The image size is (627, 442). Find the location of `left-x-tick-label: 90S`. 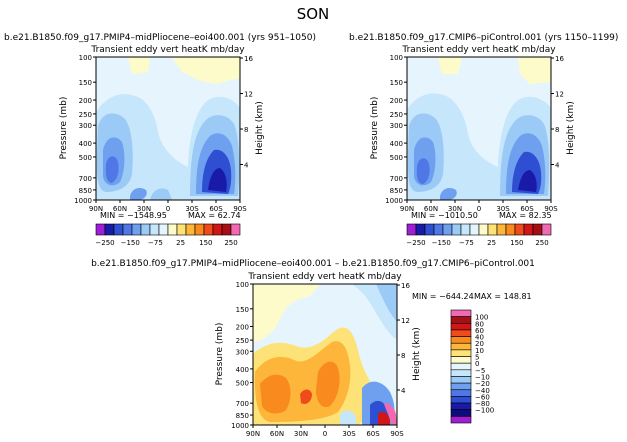

left-x-tick-label: 90S is located at coordinates (240, 209).